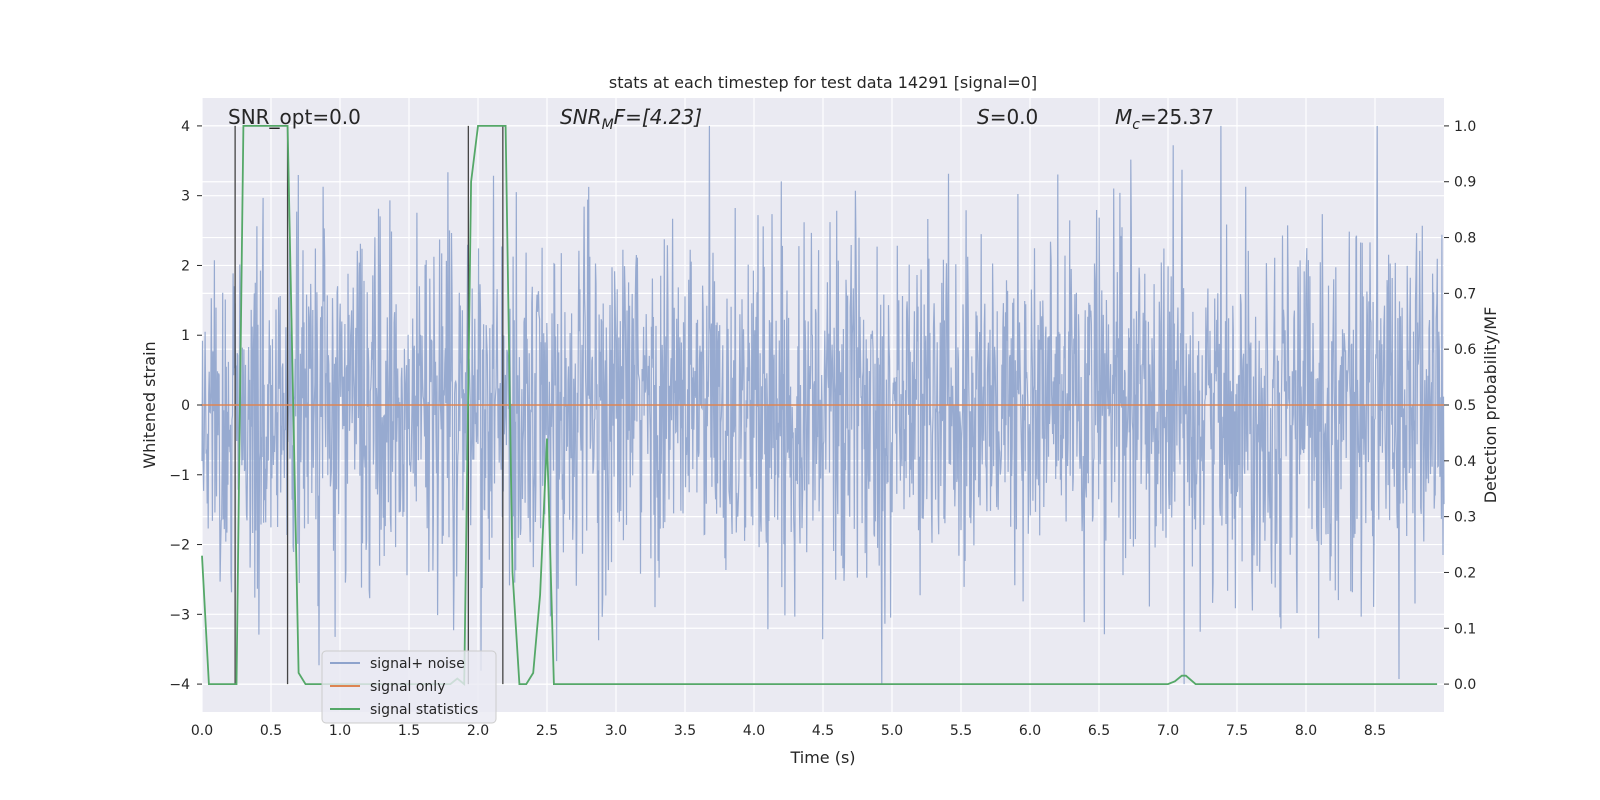 The width and height of the screenshot is (1600, 800). What do you see at coordinates (1490, 405) in the screenshot?
I see `y-axis-right-label: Detection probability/MF` at bounding box center [1490, 405].